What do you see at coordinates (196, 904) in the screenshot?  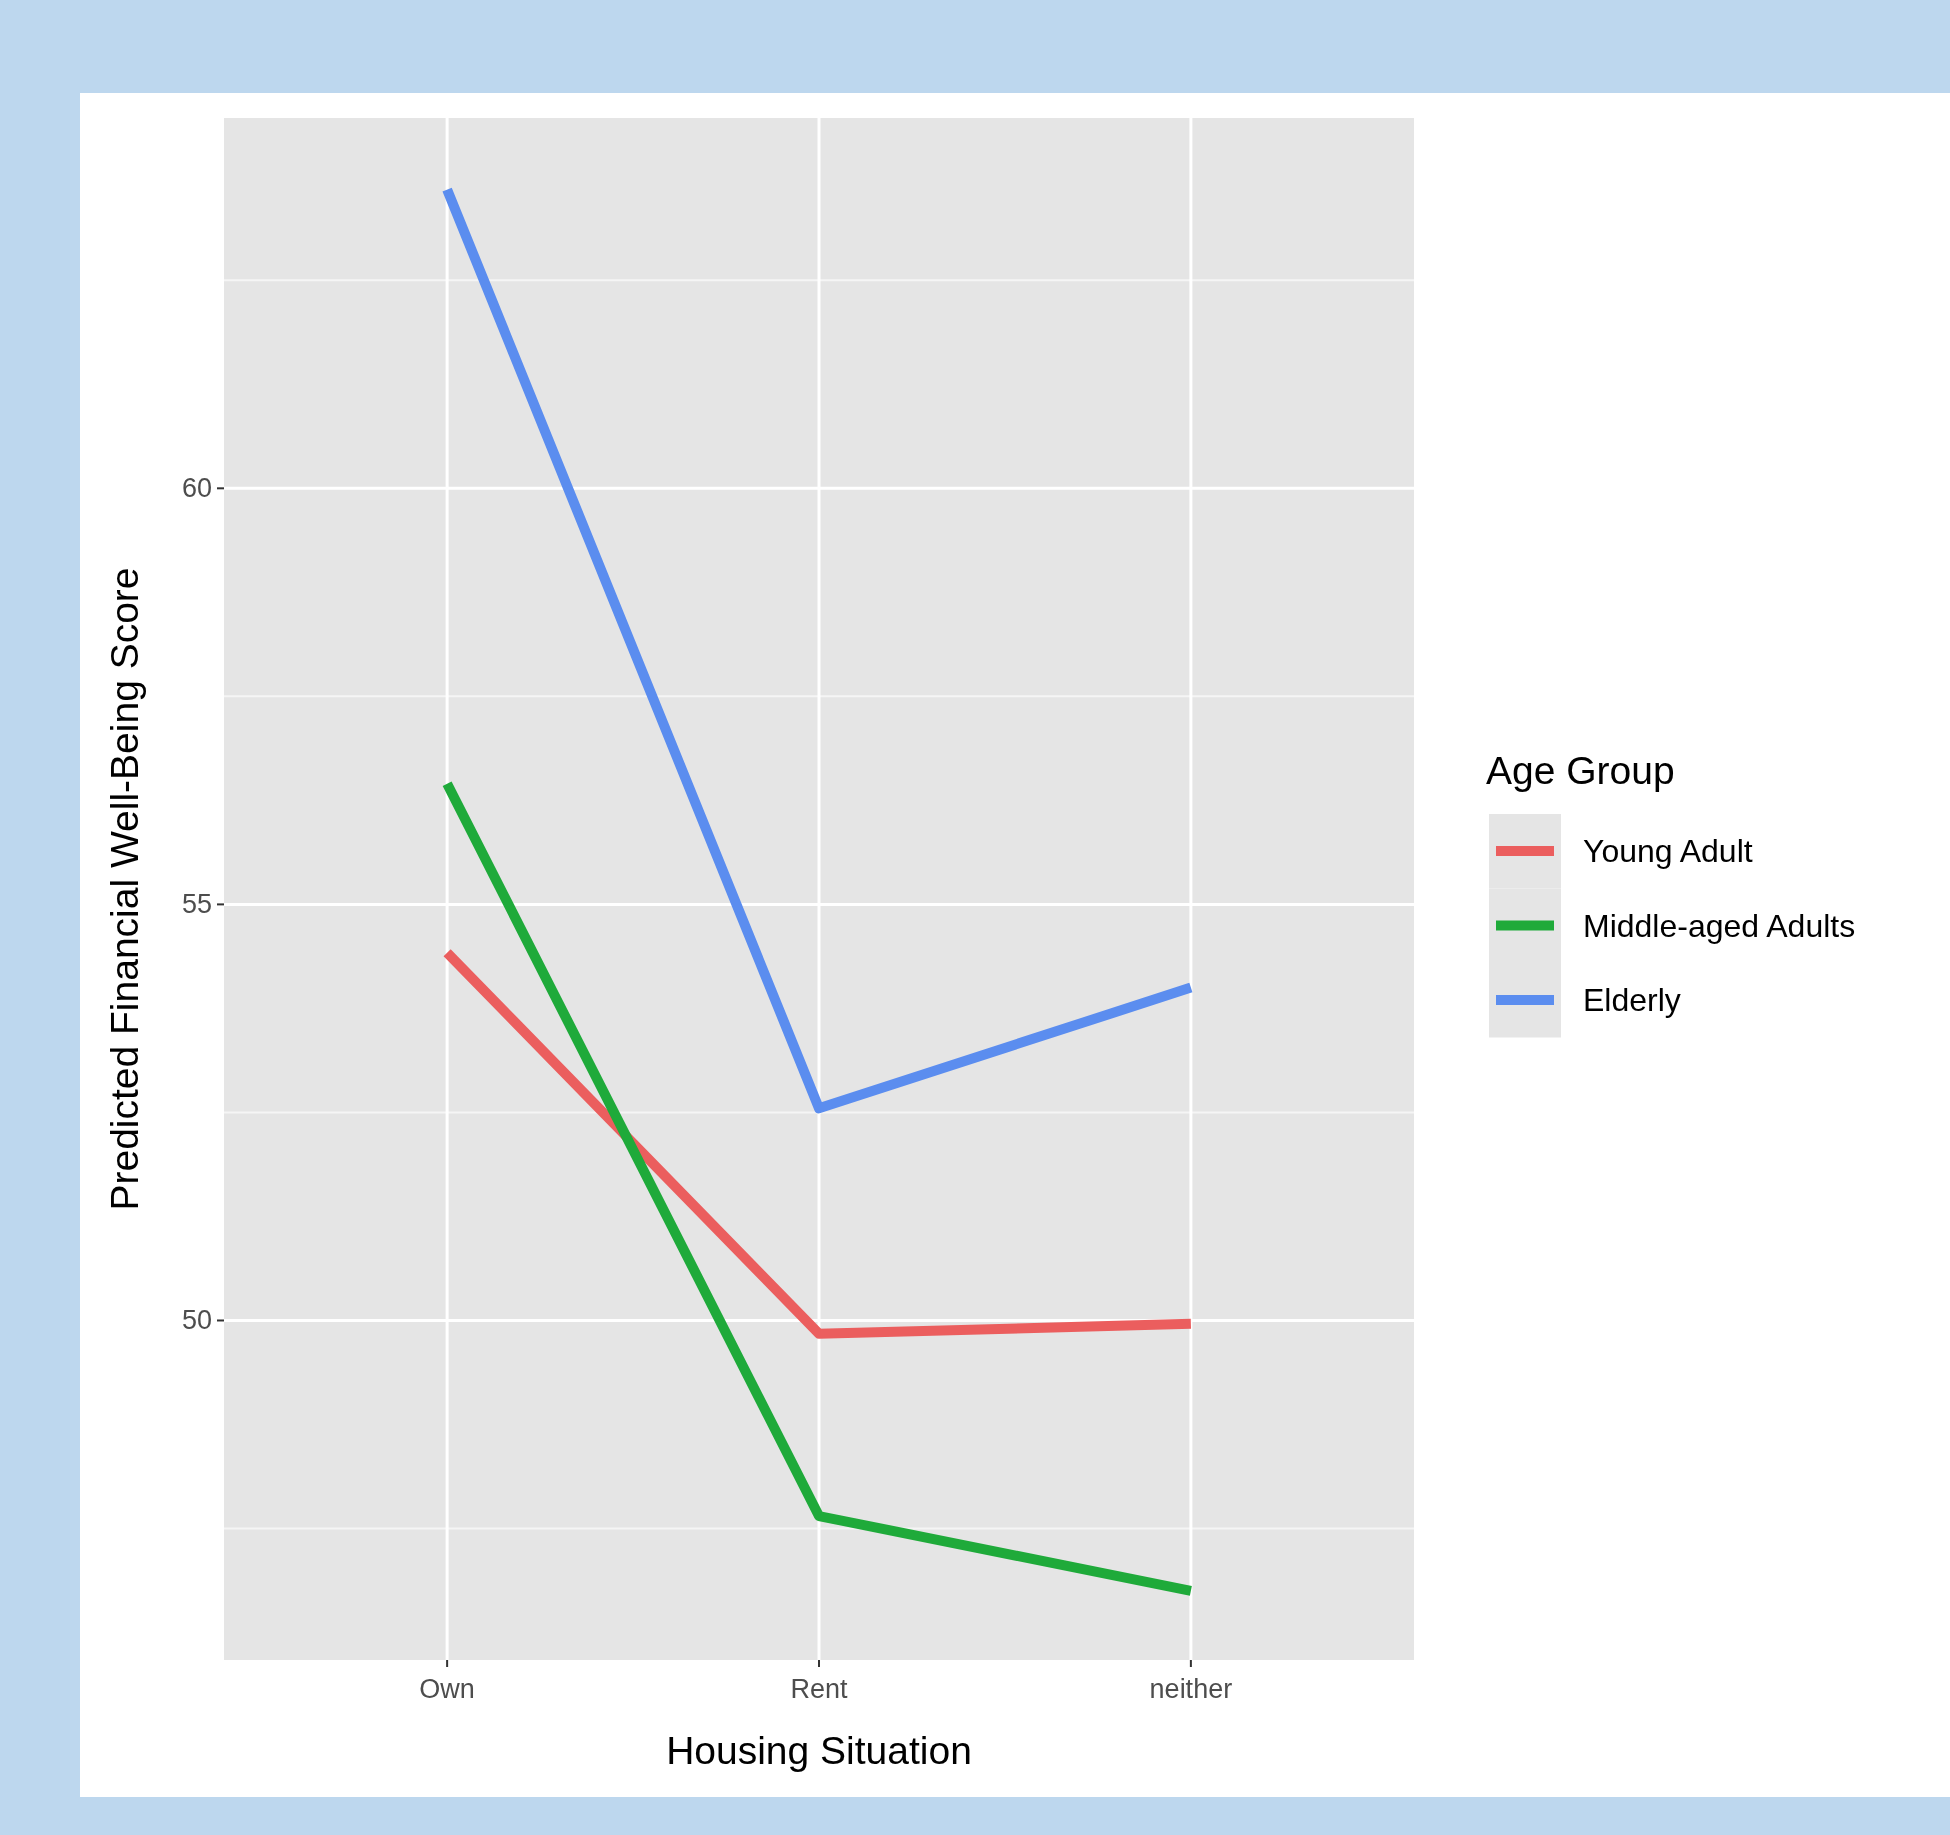 I see `y-tick-label: 55` at bounding box center [196, 904].